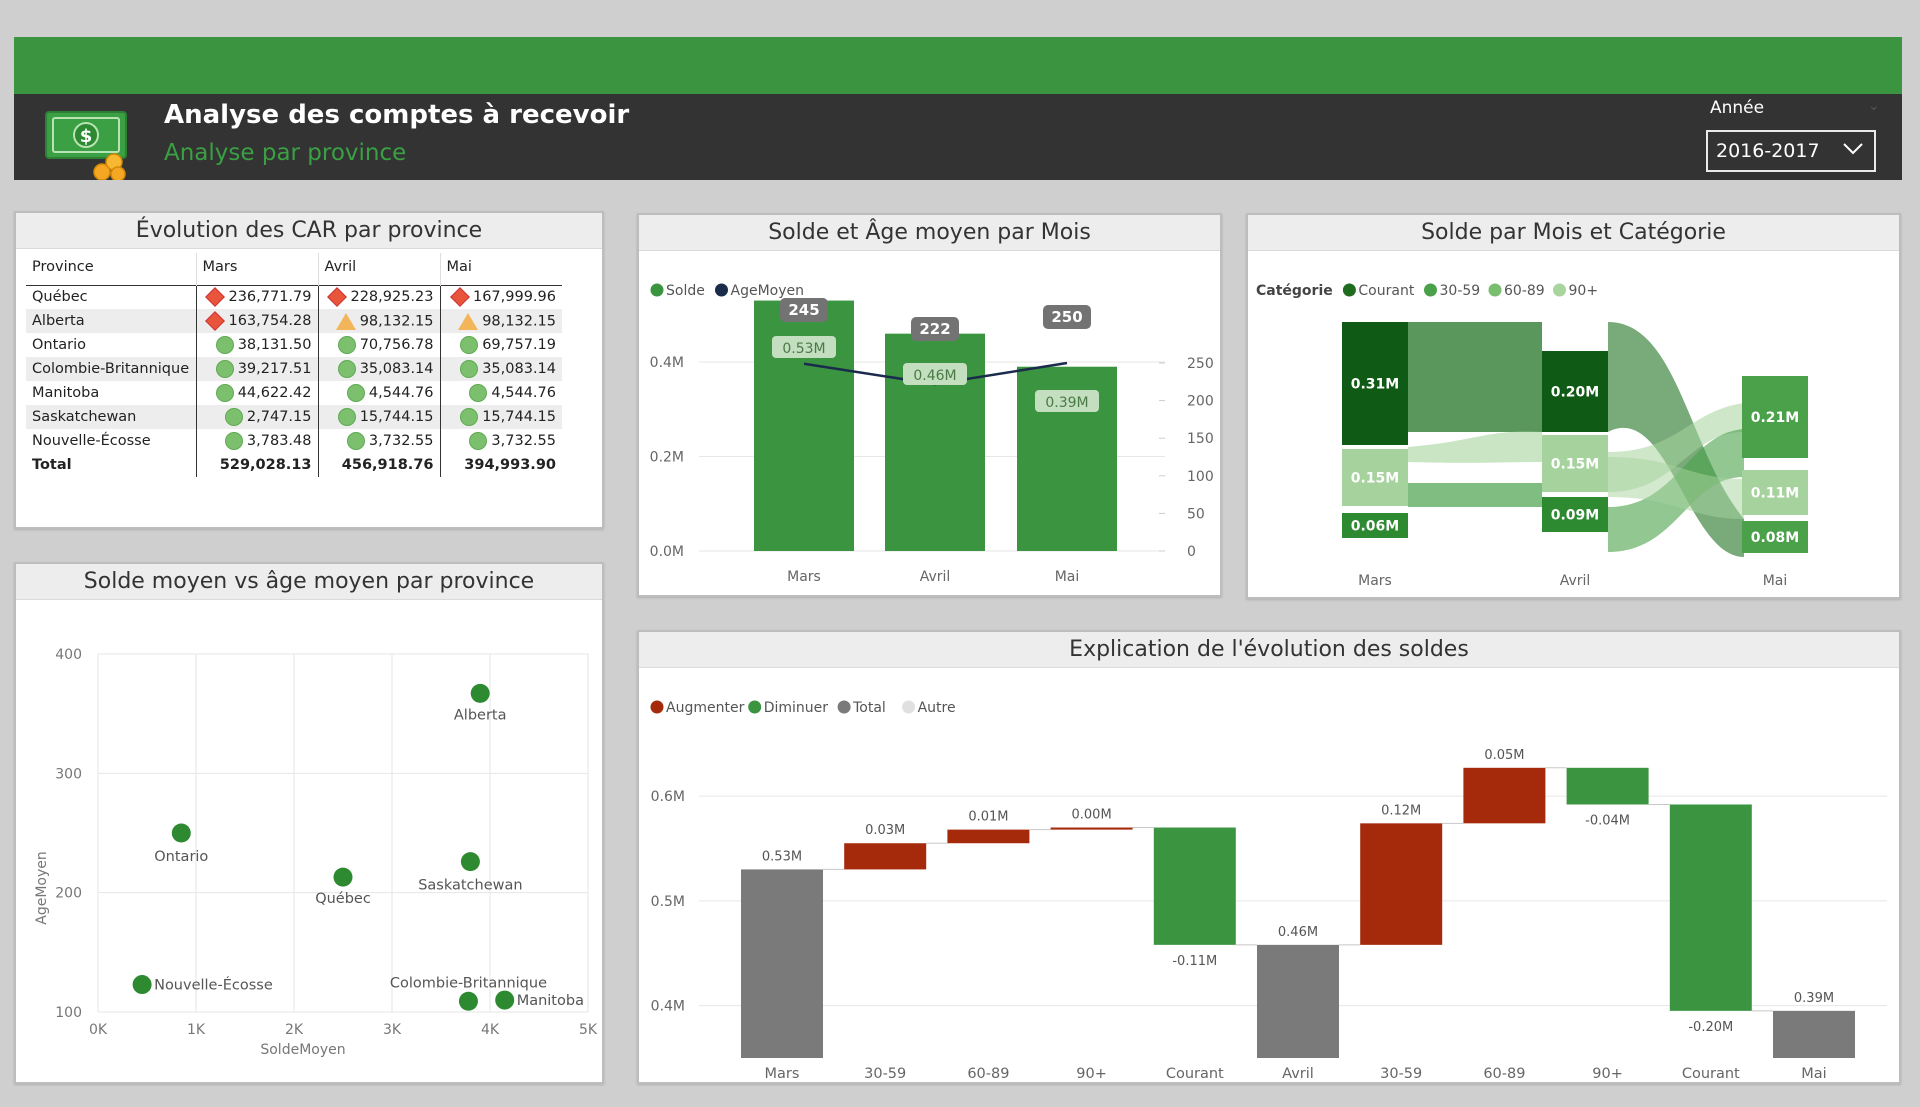  What do you see at coordinates (309, 582) in the screenshot?
I see `card-title: Solde moyen vs âge moyen par province` at bounding box center [309, 582].